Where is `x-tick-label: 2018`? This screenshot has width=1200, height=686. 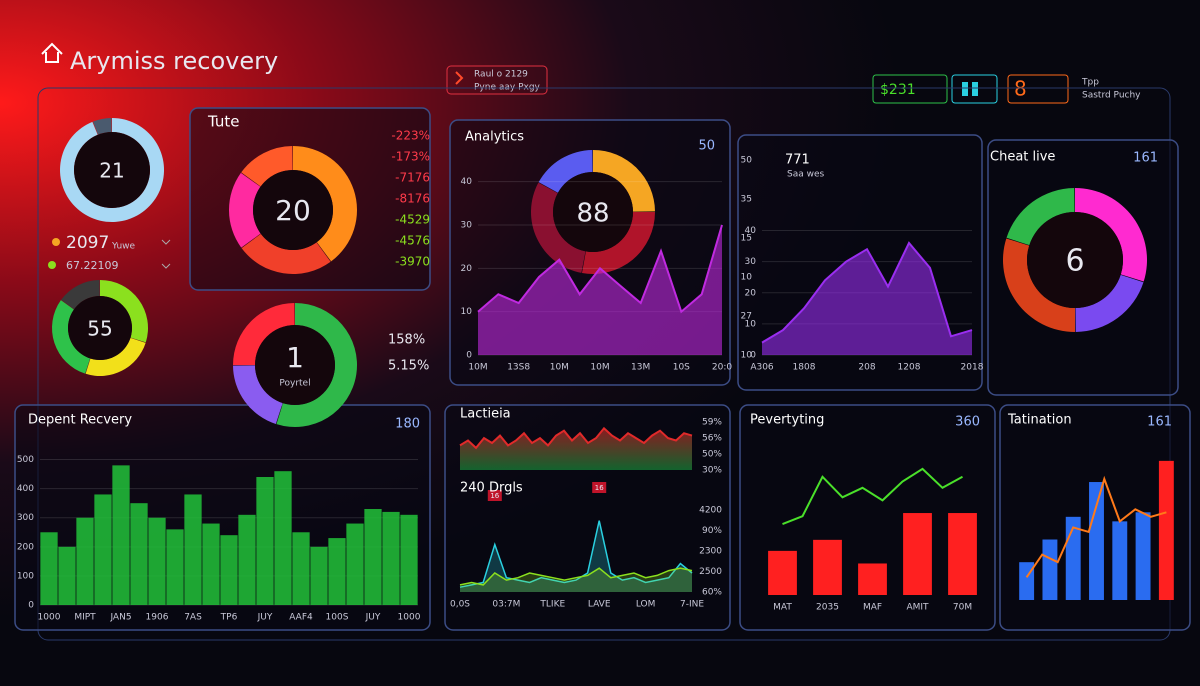 x-tick-label: 2018 is located at coordinates (972, 368).